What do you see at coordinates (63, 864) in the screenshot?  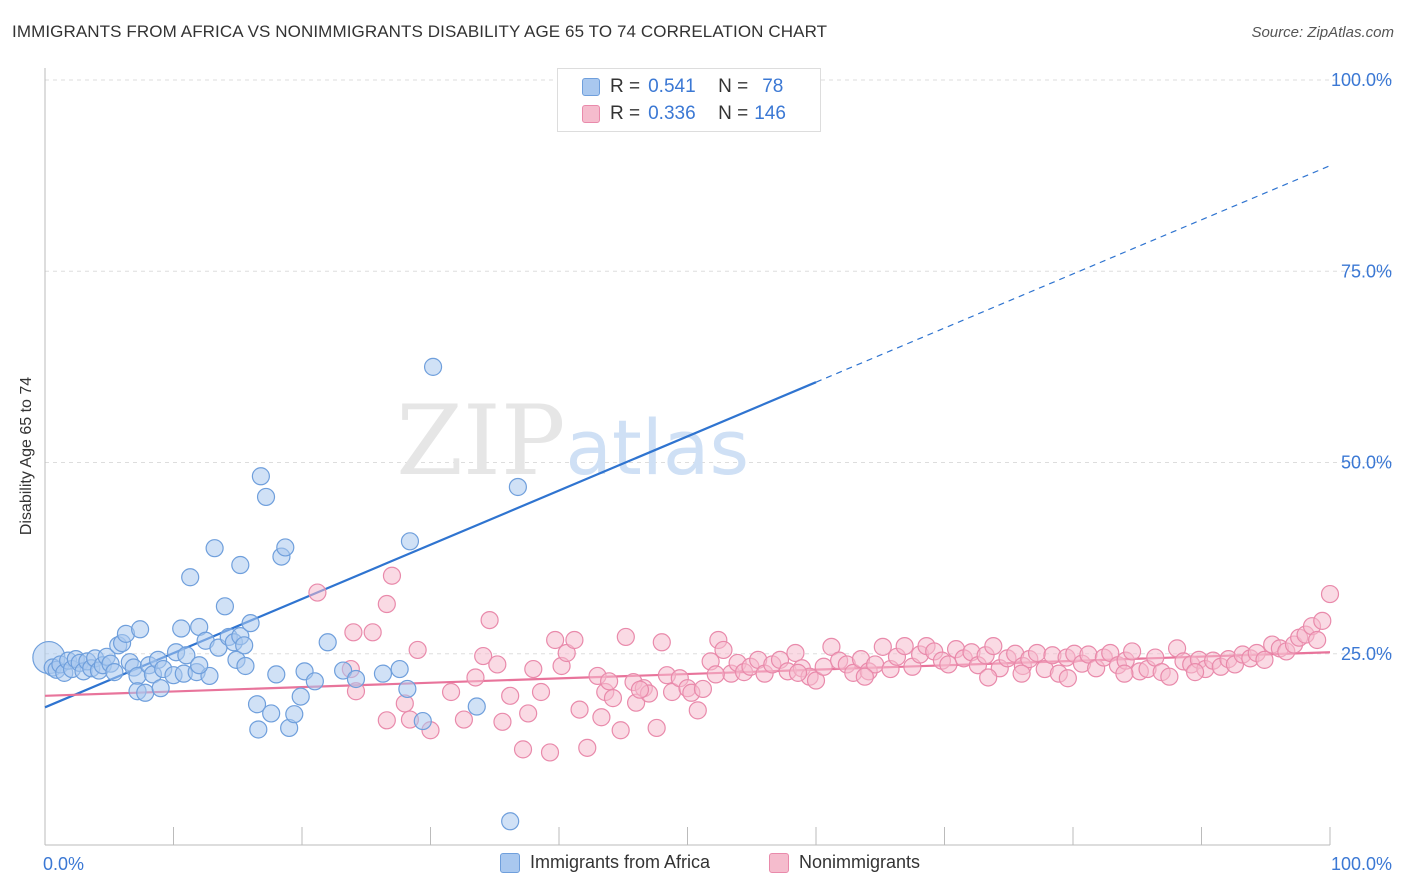 I see `x-tick-label: 0.0%` at bounding box center [63, 864].